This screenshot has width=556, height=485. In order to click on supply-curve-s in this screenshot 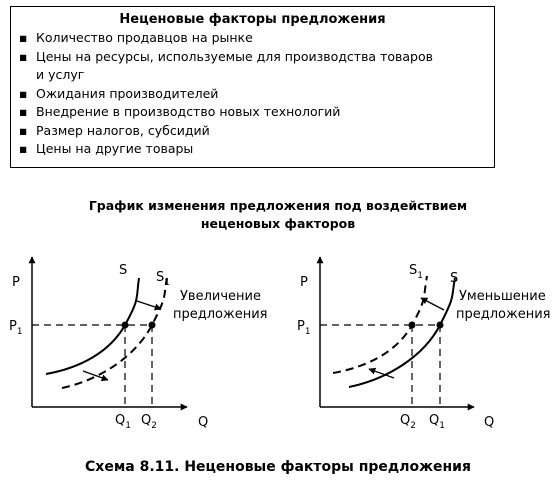, I will do `click(402, 332)`.